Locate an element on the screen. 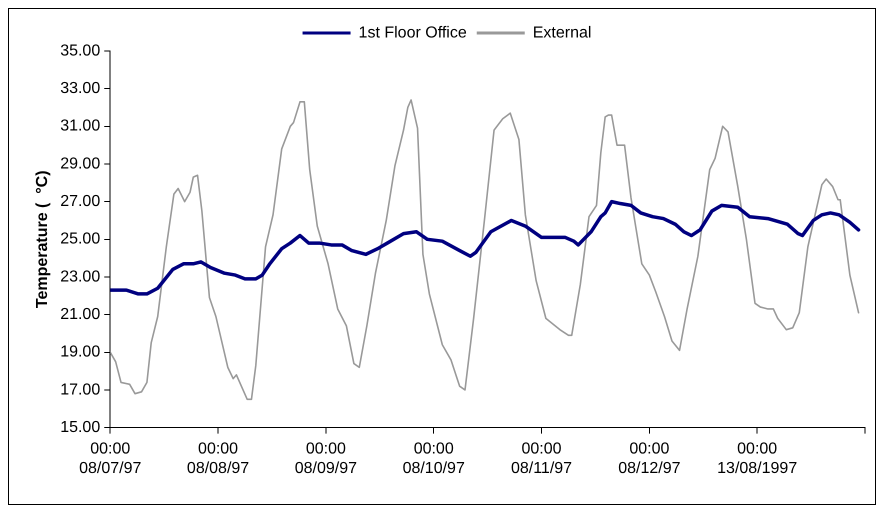  x-tick-label: 00:00 08/09/97 is located at coordinates (326, 458).